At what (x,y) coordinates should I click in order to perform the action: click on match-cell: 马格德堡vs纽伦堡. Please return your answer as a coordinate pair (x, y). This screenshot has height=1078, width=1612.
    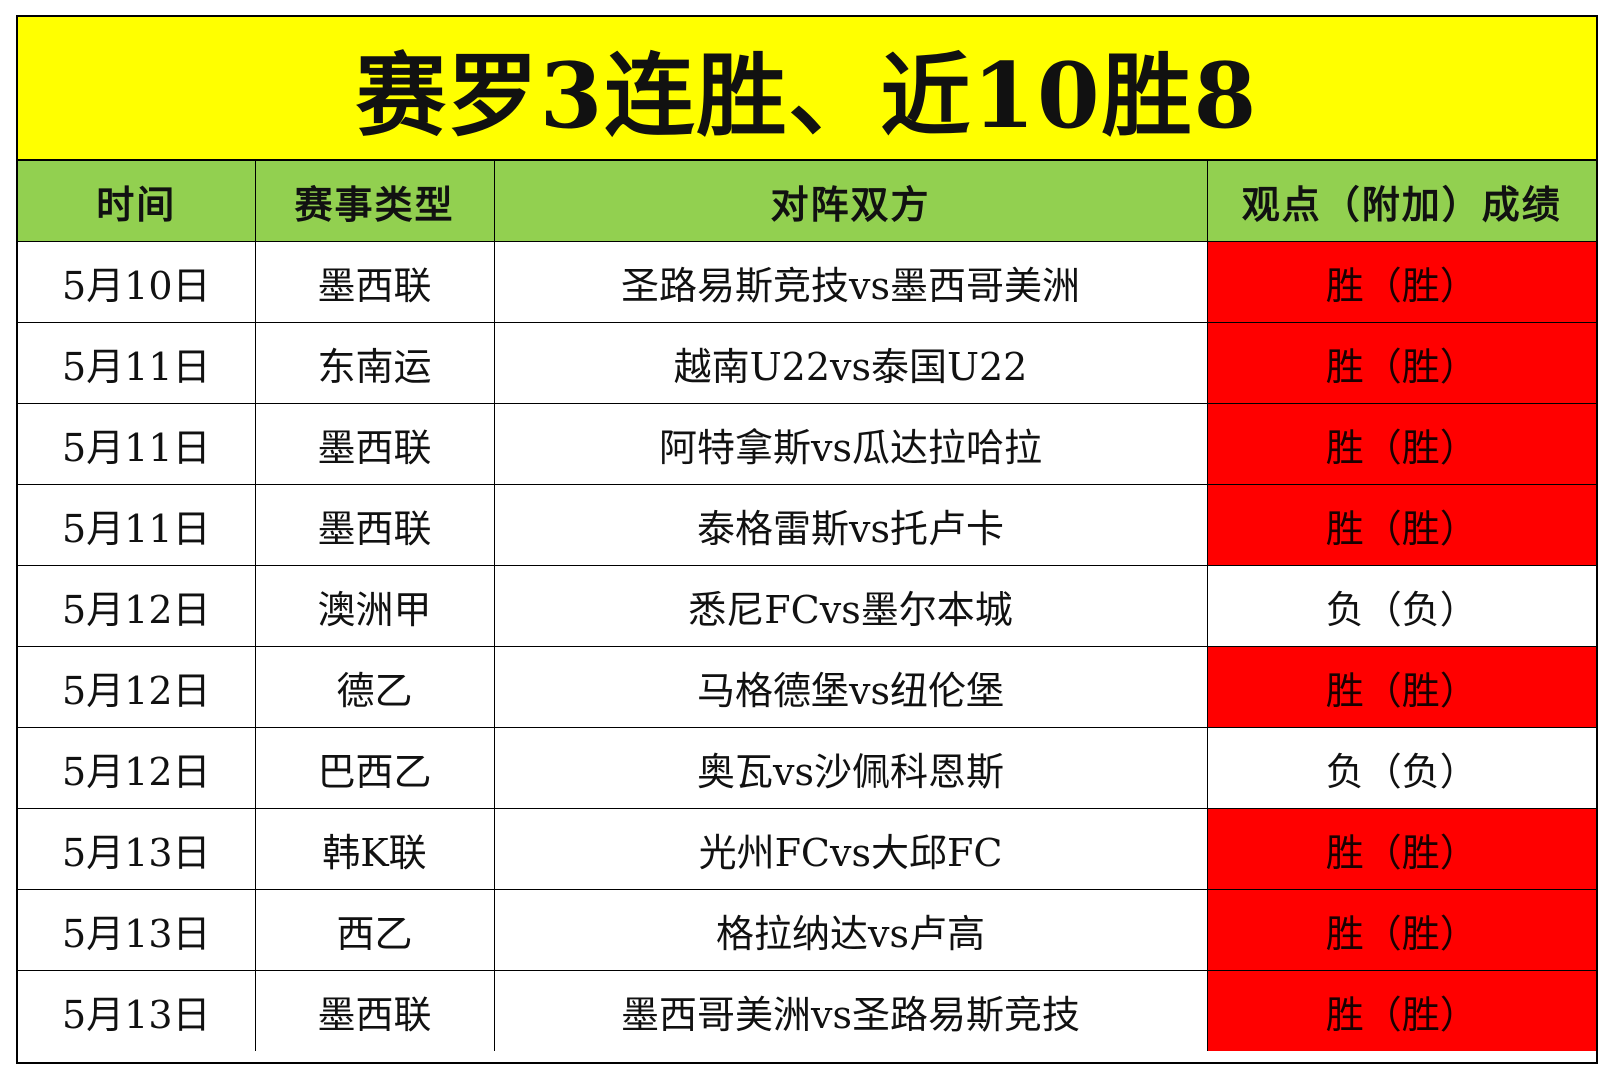
    Looking at the image, I should click on (850, 687).